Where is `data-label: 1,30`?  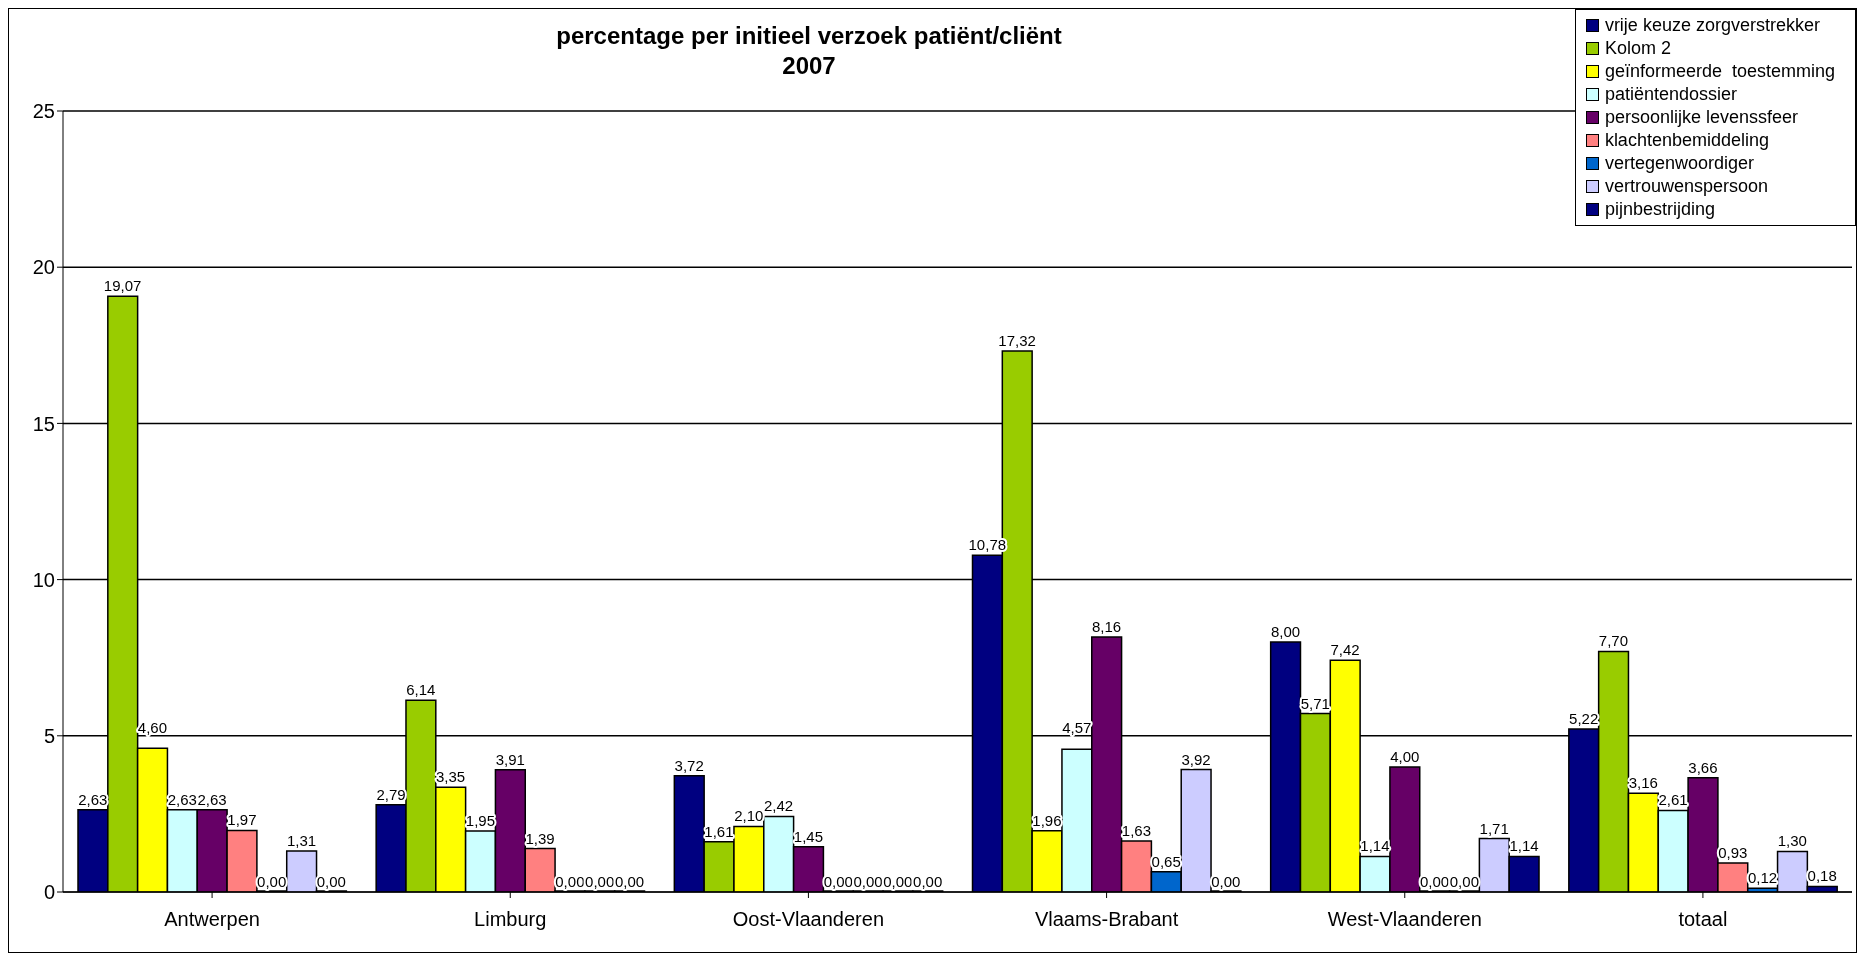
data-label: 1,30 is located at coordinates (1792, 841).